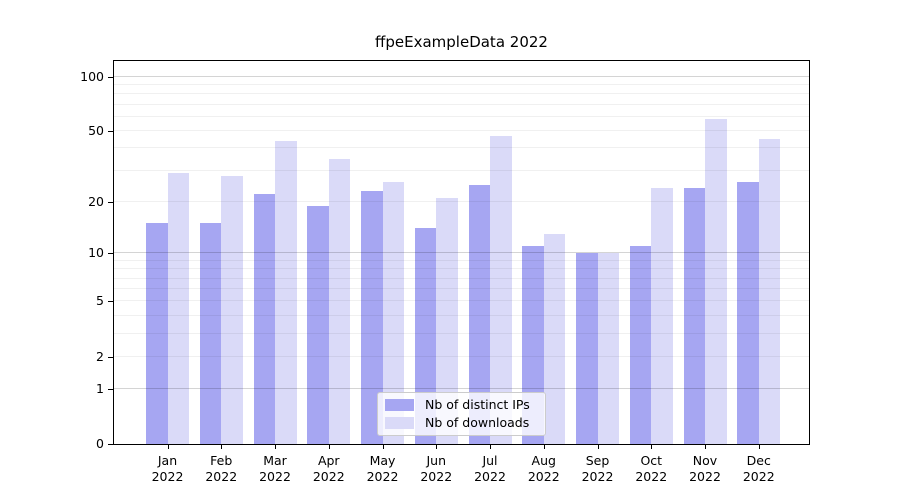  Describe the element at coordinates (436, 468) in the screenshot. I see `x-tick-label-jun: Jun 2022` at that location.